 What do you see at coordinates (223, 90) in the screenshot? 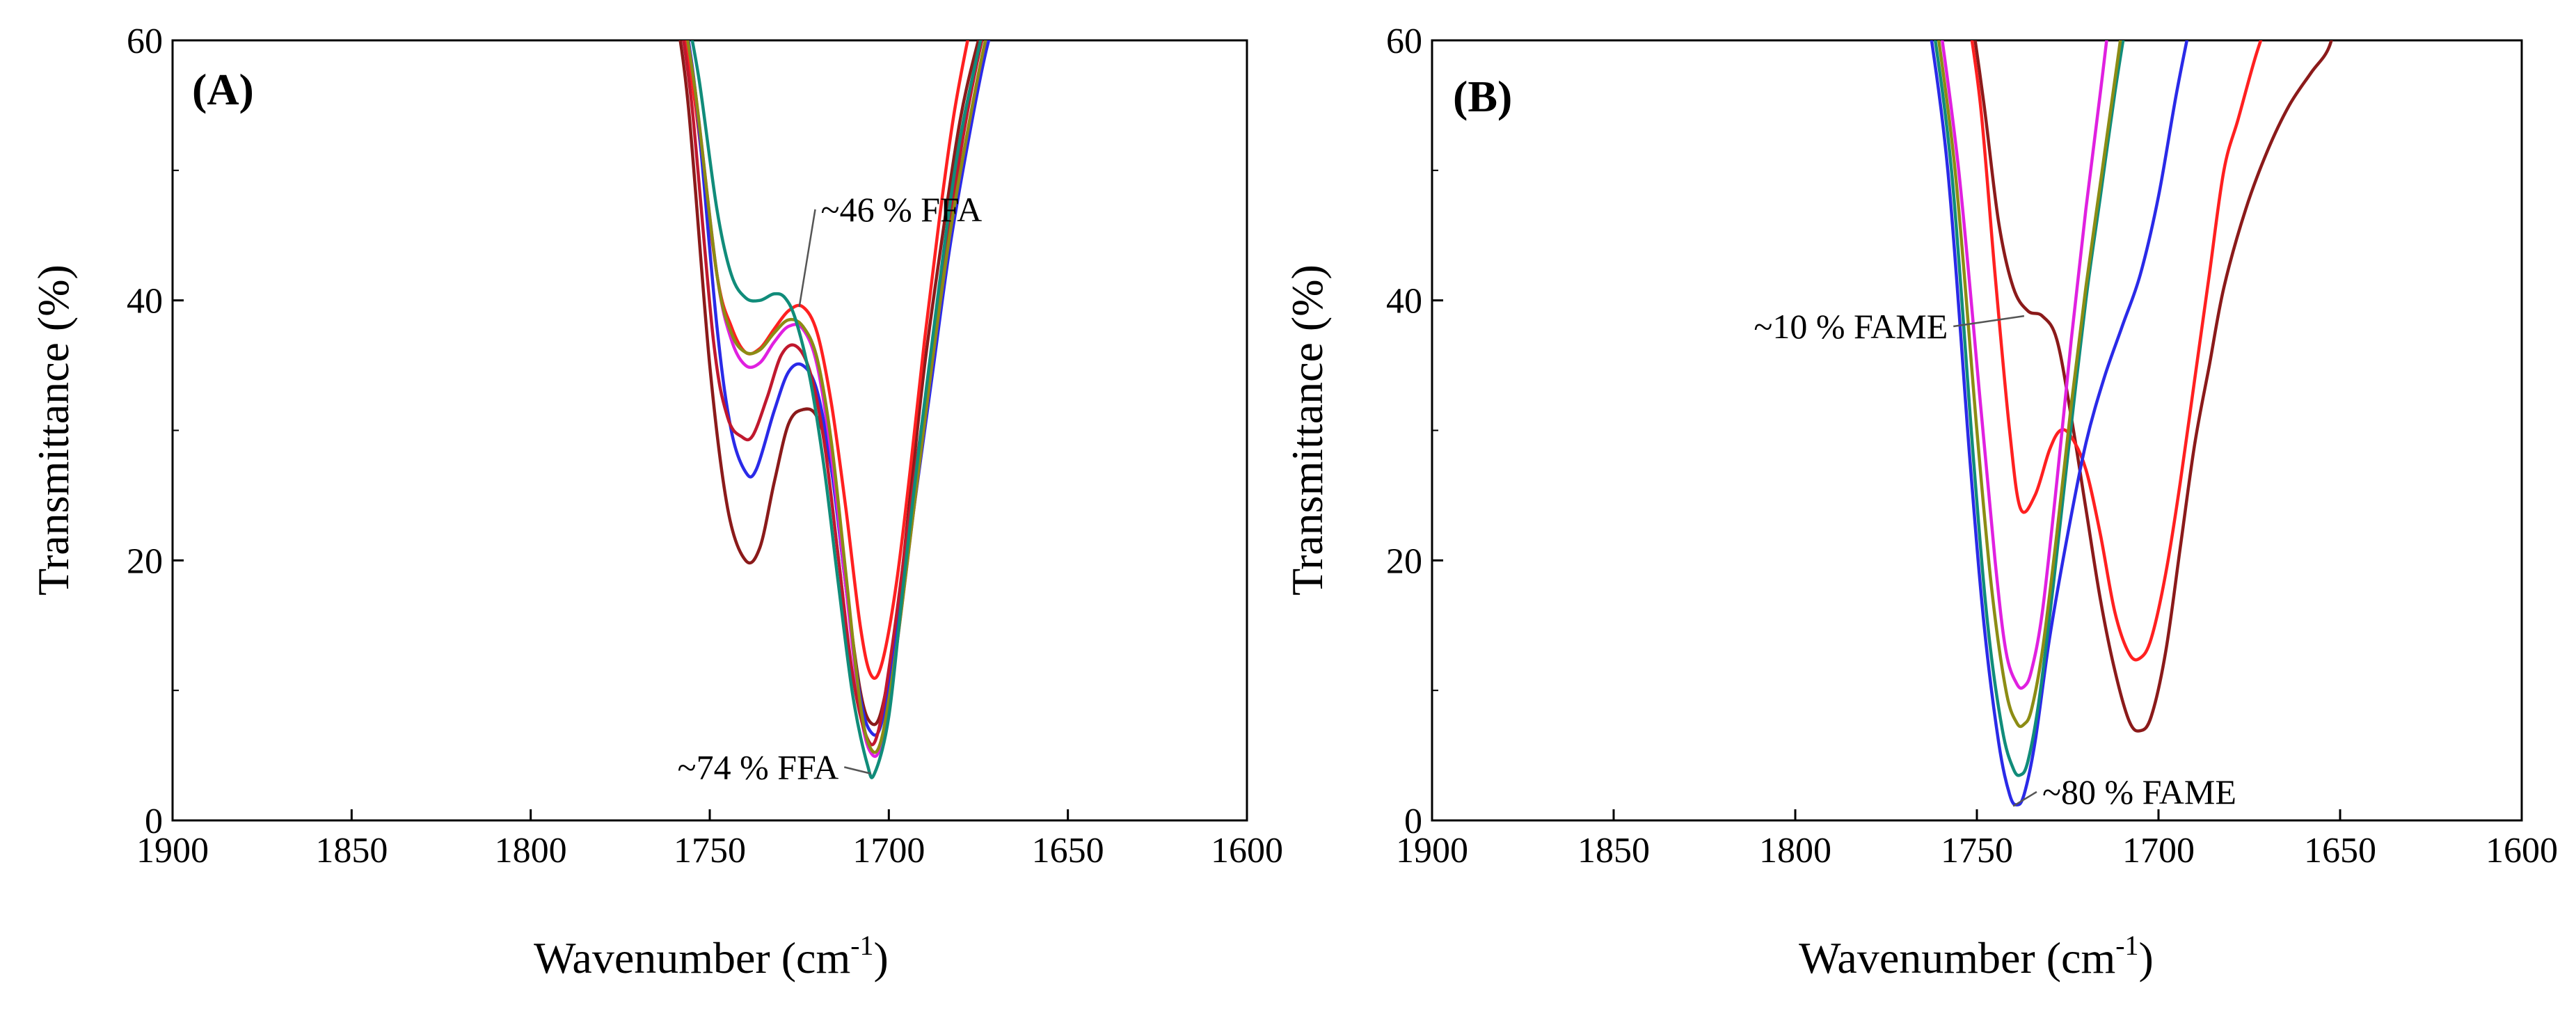
I see `panel-a-label: (A)` at bounding box center [223, 90].